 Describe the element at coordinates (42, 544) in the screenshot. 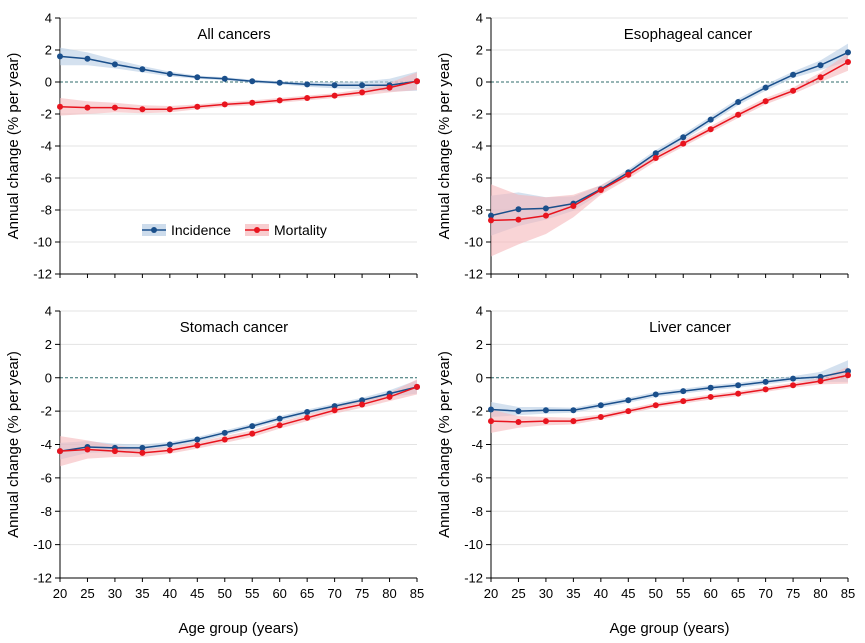

I see `y-tick-label: -10` at that location.